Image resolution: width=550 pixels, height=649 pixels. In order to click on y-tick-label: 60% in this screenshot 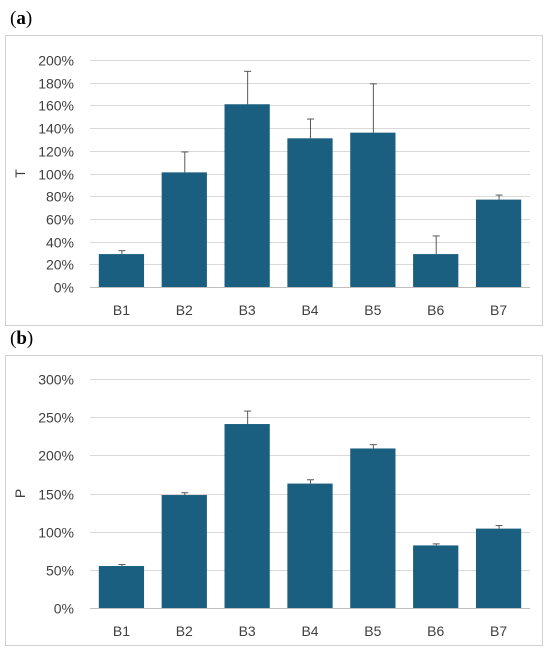, I will do `click(60, 220)`.